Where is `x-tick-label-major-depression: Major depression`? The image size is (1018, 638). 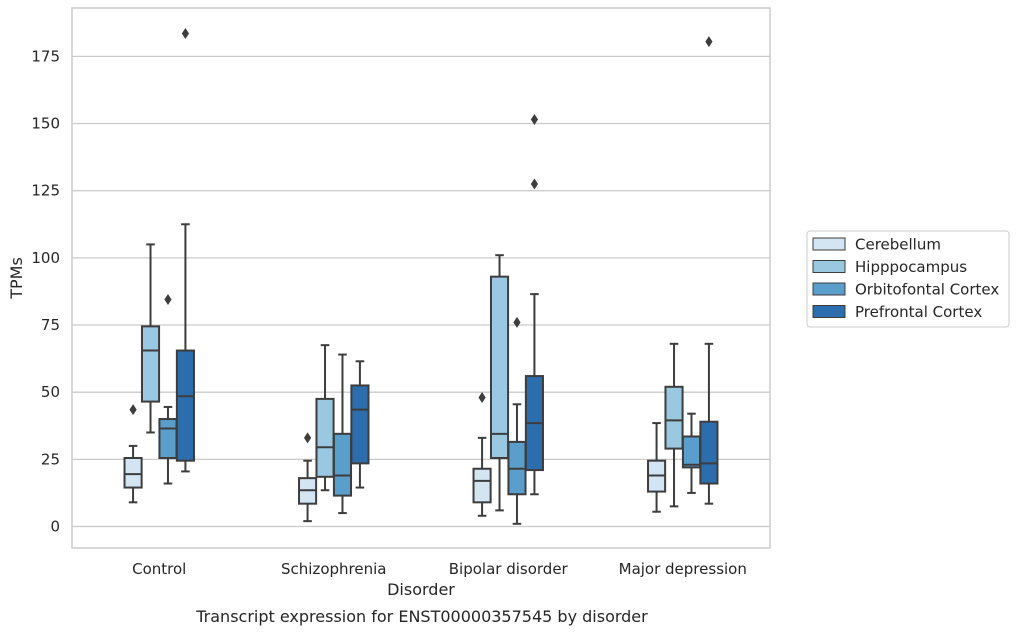 x-tick-label-major-depression: Major depression is located at coordinates (683, 569).